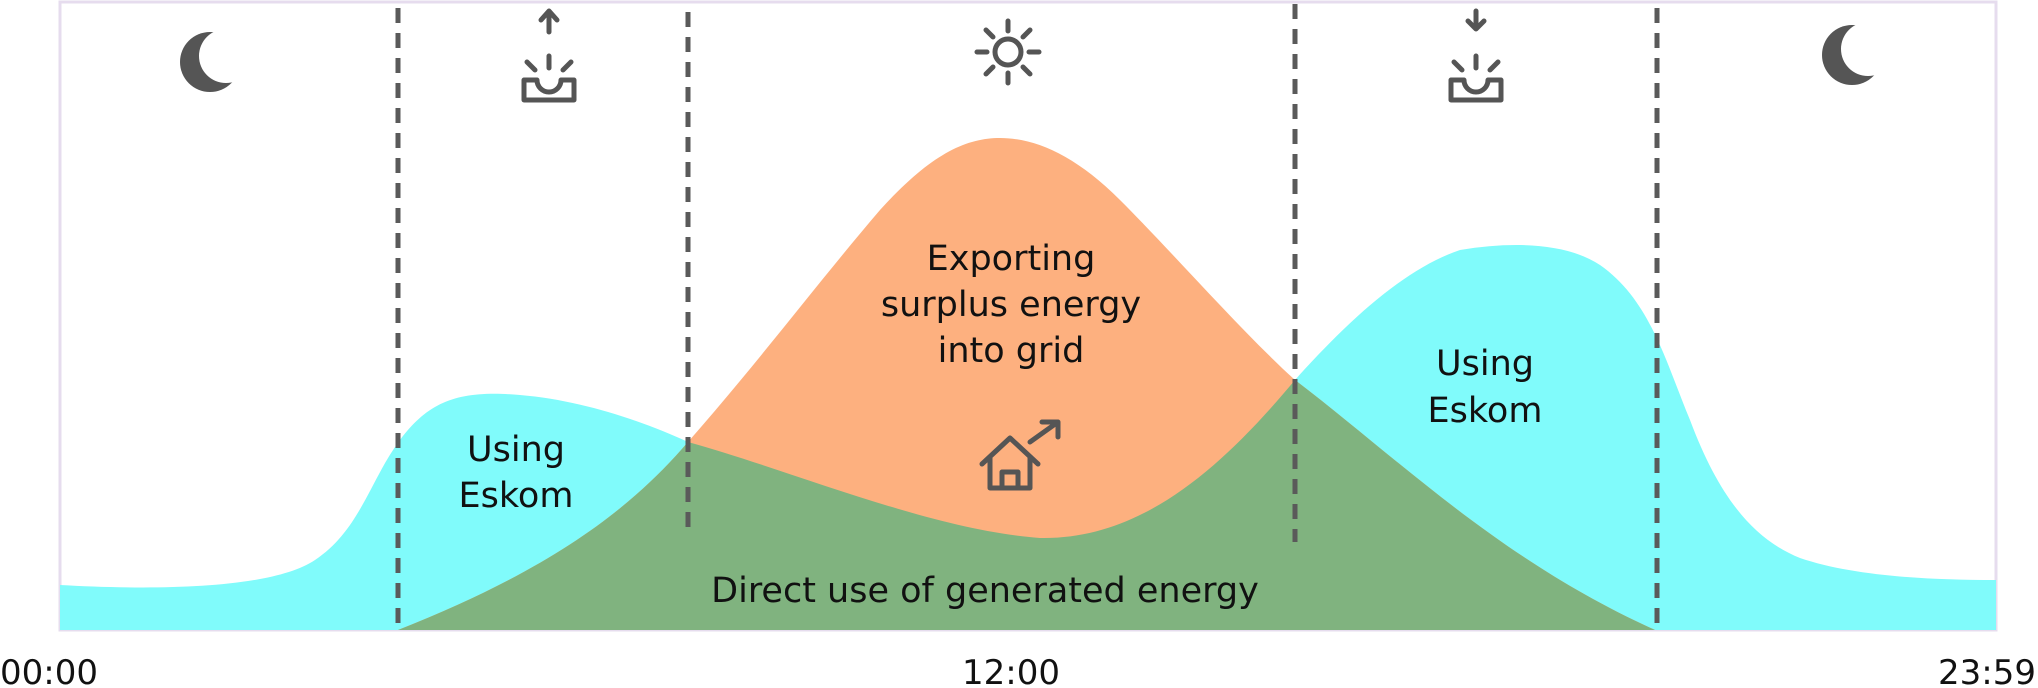 This screenshot has width=2038, height=688. What do you see at coordinates (1011, 670) in the screenshot?
I see `time-middle-label: 12:00` at bounding box center [1011, 670].